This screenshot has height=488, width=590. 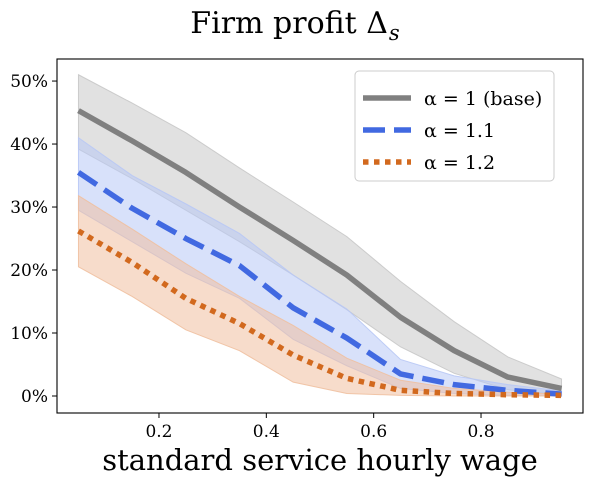 I want to click on x-axis-label: standard service hourly wage, so click(x=320, y=460).